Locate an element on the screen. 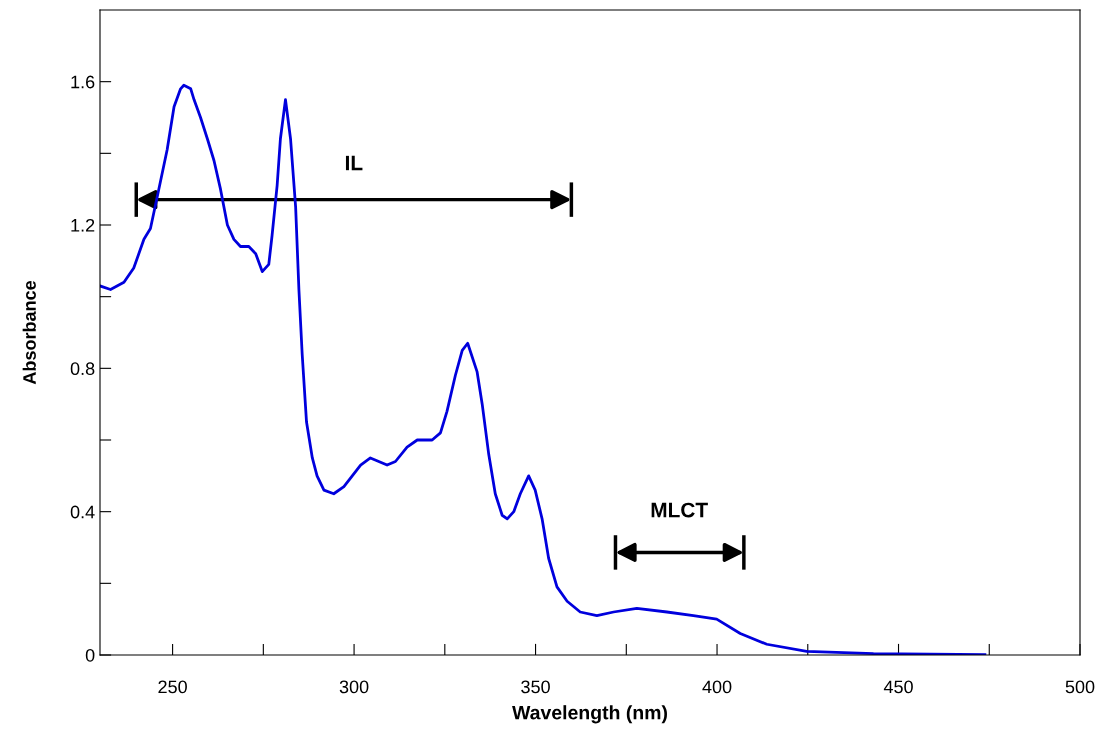 This screenshot has width=1100, height=746. y-tick-label: 0.4 is located at coordinates (82, 512).